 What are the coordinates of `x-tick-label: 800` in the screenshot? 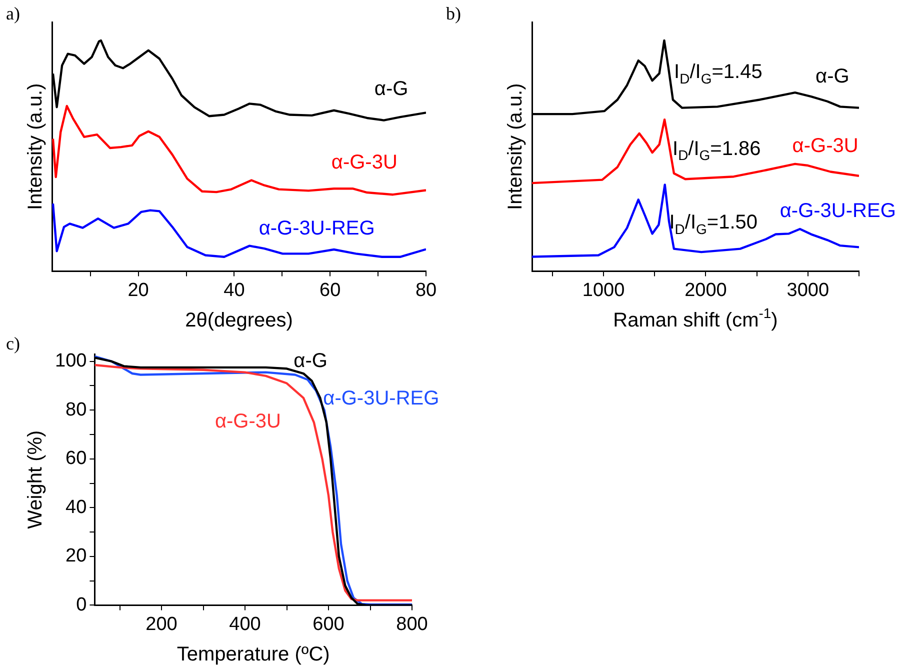 It's located at (412, 624).